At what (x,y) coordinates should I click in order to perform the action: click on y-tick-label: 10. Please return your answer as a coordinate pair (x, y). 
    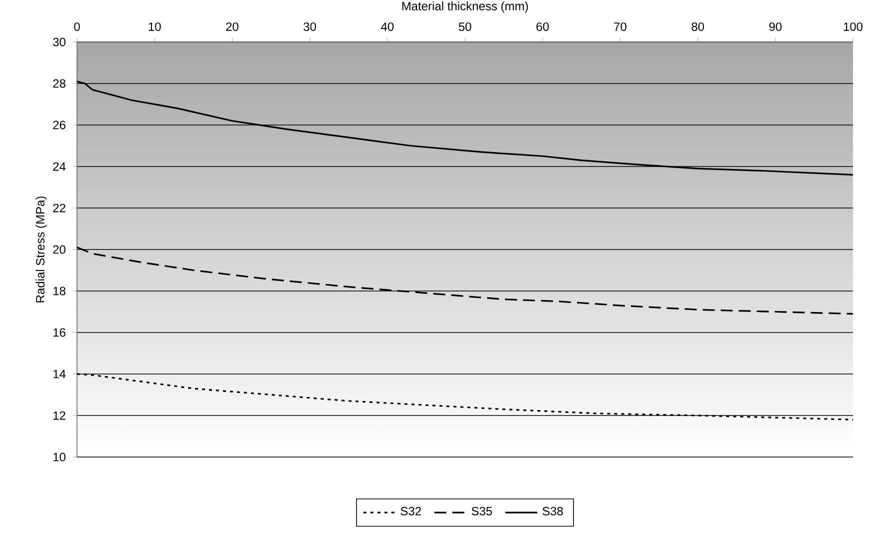
    Looking at the image, I should click on (60, 457).